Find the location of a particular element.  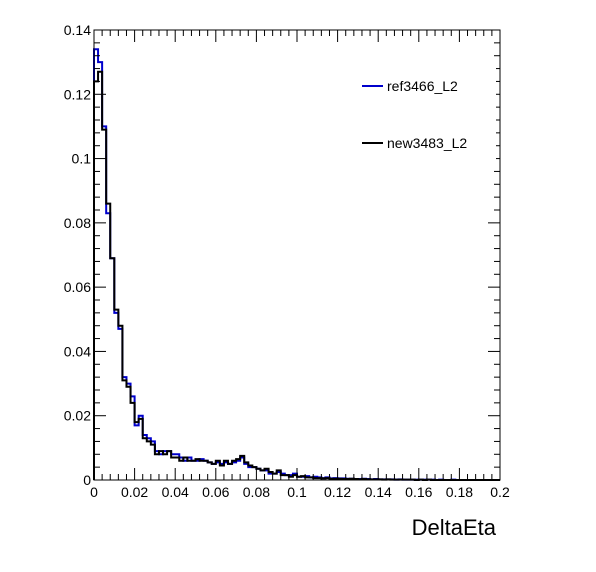

x-tick-label: 0.12 is located at coordinates (337, 492).